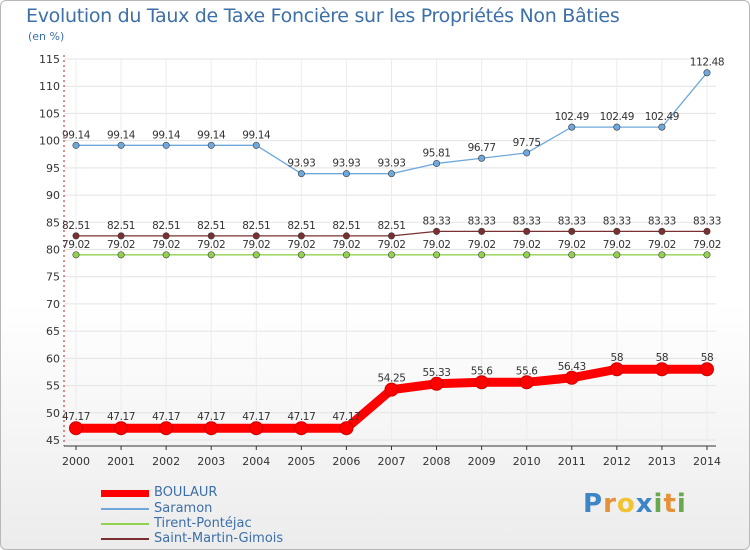 The image size is (750, 550). What do you see at coordinates (301, 461) in the screenshot?
I see `x-tick-label: 2005` at bounding box center [301, 461].